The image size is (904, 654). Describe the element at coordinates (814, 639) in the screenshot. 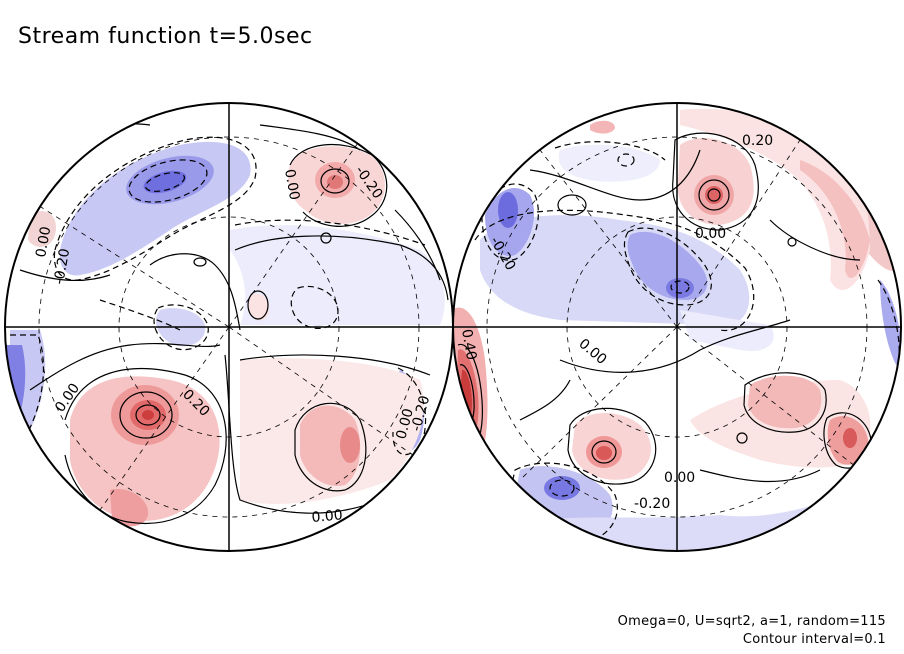

I see `contour-interval-caption: Contour interval=0.1` at that location.